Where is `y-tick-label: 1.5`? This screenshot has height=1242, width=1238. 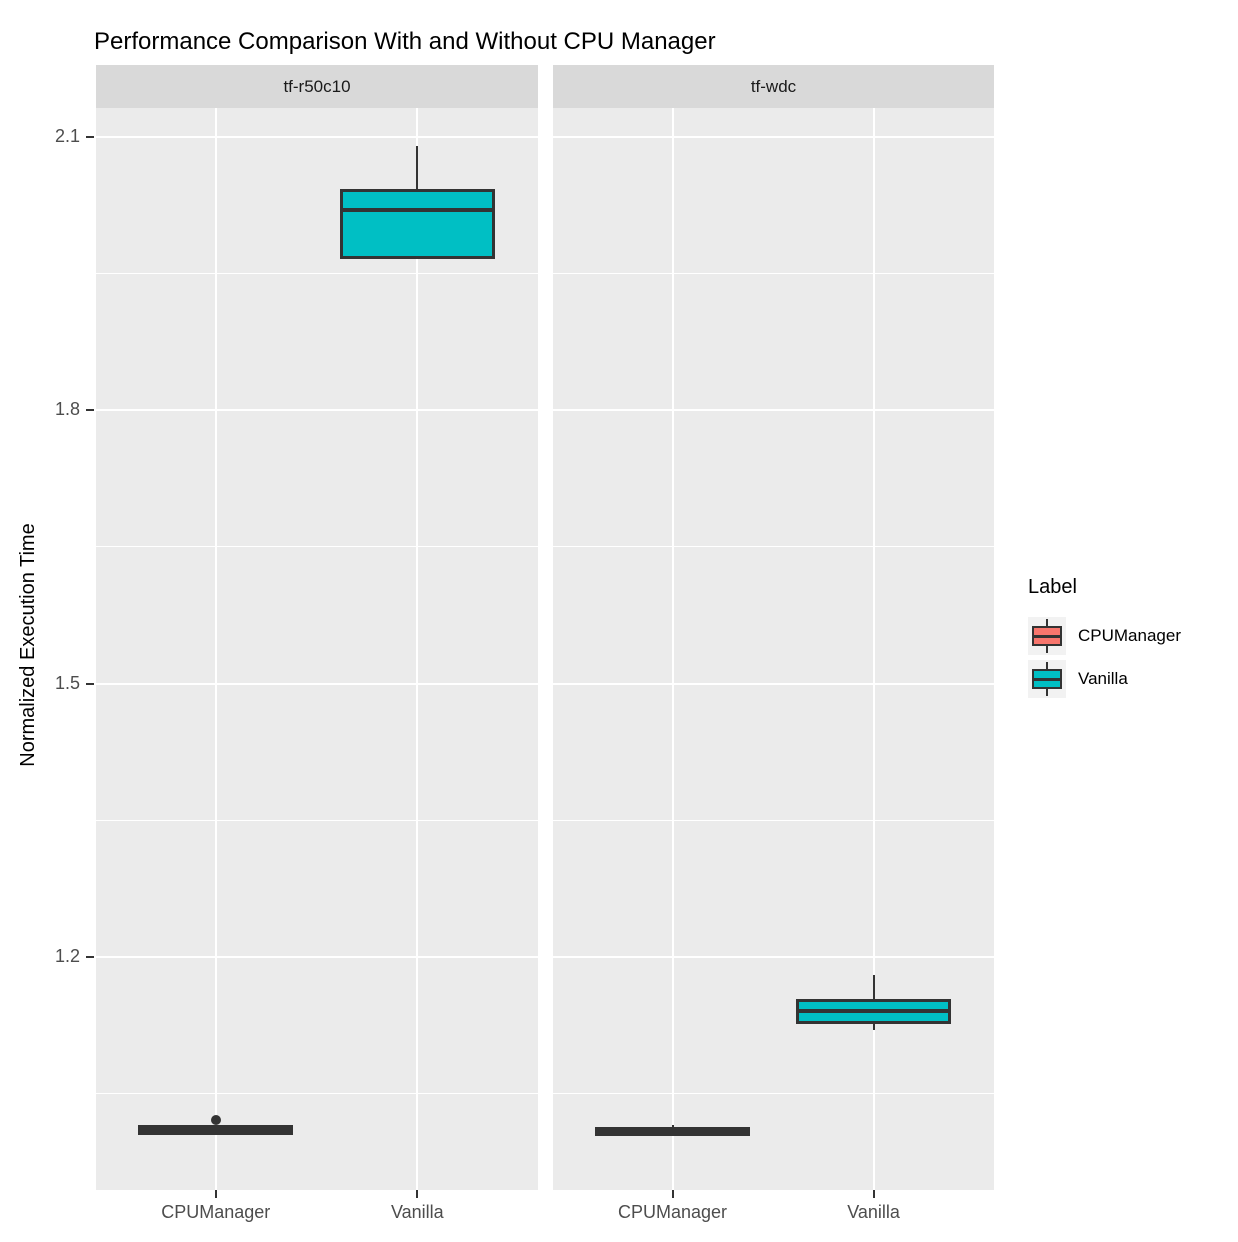
y-tick-label: 1.5 is located at coordinates (67, 682).